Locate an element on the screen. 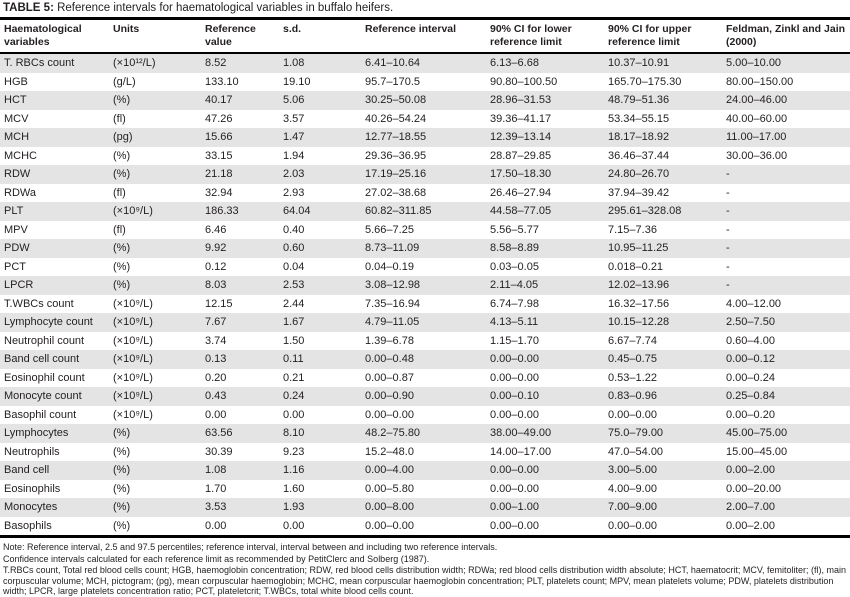 This screenshot has width=850, height=597. value-cell: 0.018–0.21 is located at coordinates (636, 266).